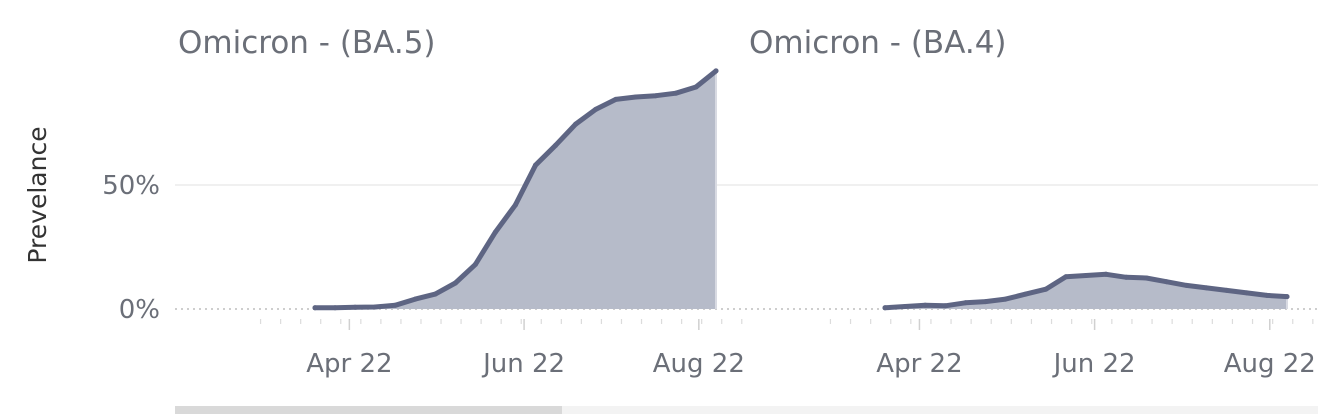 This screenshot has width=1318, height=414. I want to click on y-axis-label: Prevelance, so click(37, 194).